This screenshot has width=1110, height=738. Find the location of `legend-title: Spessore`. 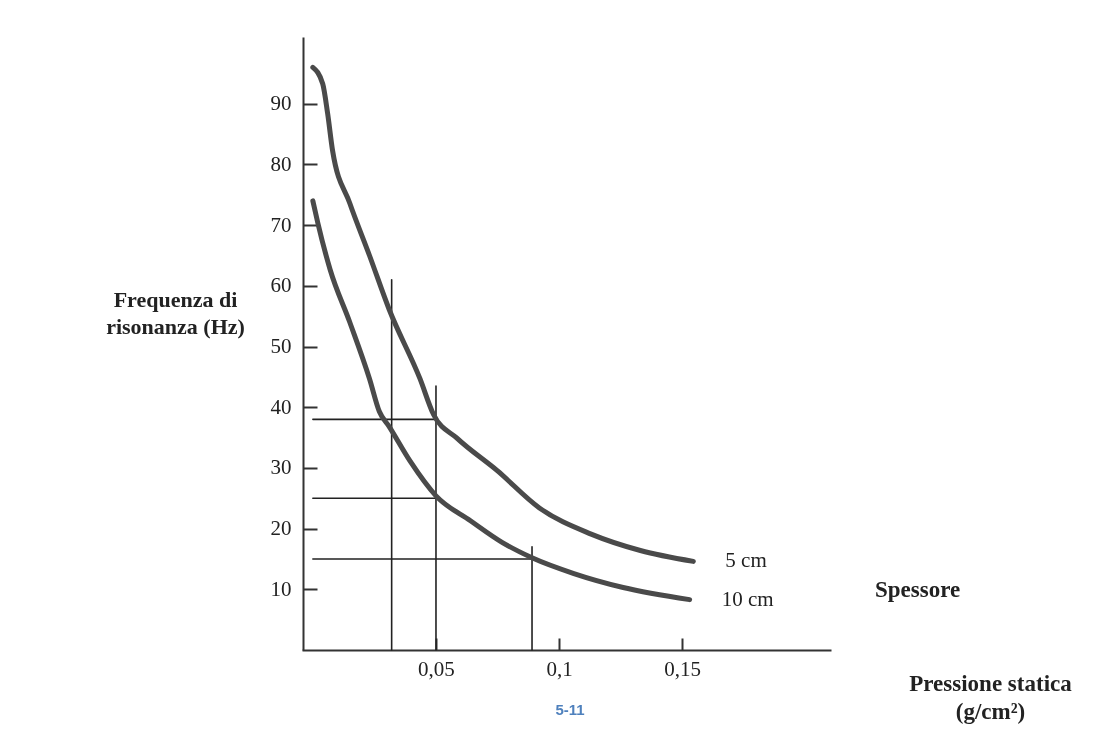

legend-title: Spessore is located at coordinates (918, 589).